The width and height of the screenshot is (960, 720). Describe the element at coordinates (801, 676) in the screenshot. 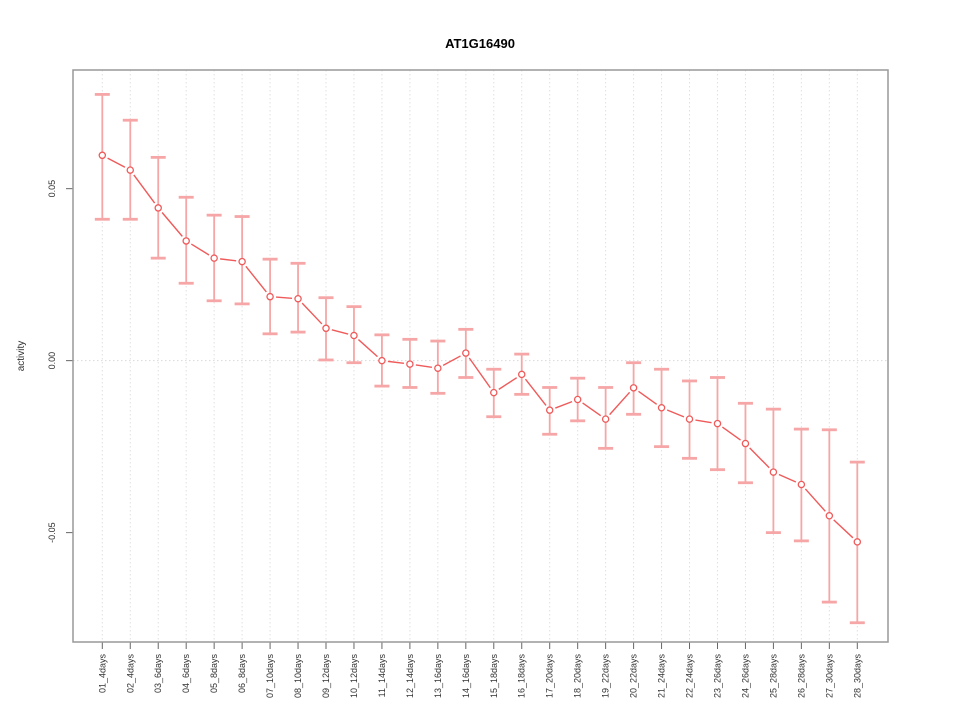

I see `x-tick-label: 26_28days` at that location.